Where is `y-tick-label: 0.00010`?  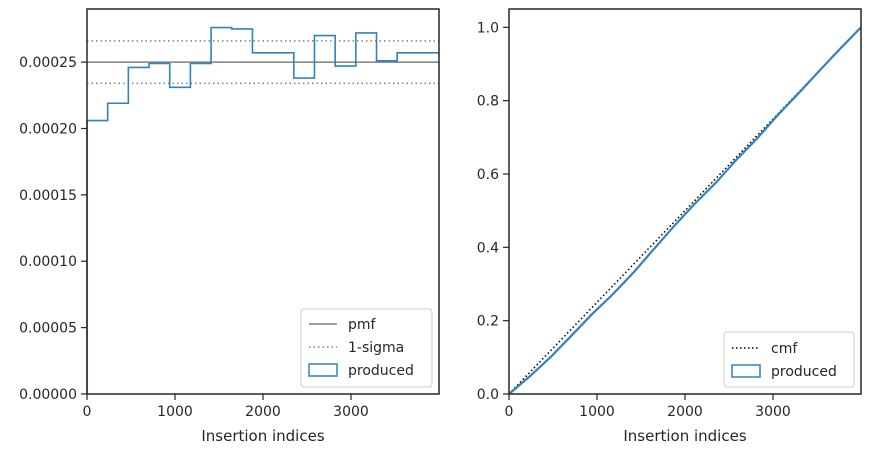 y-tick-label: 0.00010 is located at coordinates (48, 262).